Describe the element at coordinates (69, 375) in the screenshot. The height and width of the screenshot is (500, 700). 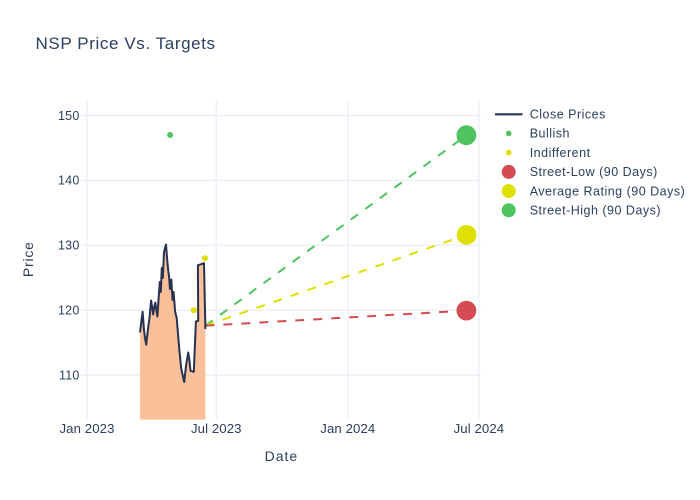
I see `svg-text: 110` at that location.